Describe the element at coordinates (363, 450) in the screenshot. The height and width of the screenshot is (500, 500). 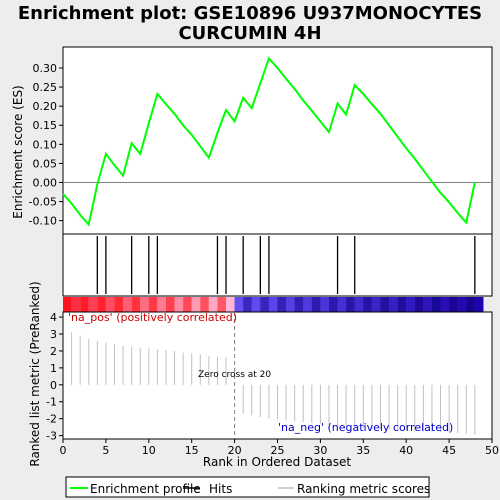
I see `x-tick-label: 35` at that location.